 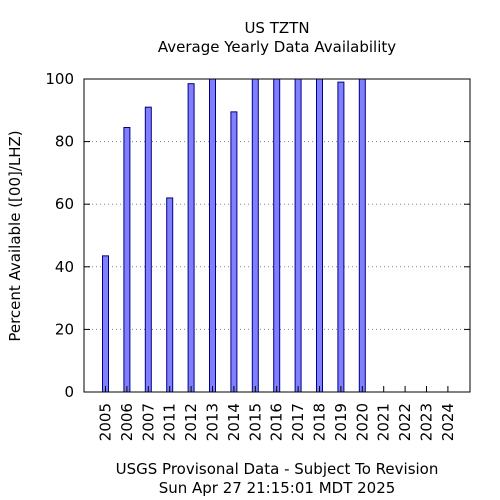 I want to click on y-tick-label: 80, so click(x=64, y=142).